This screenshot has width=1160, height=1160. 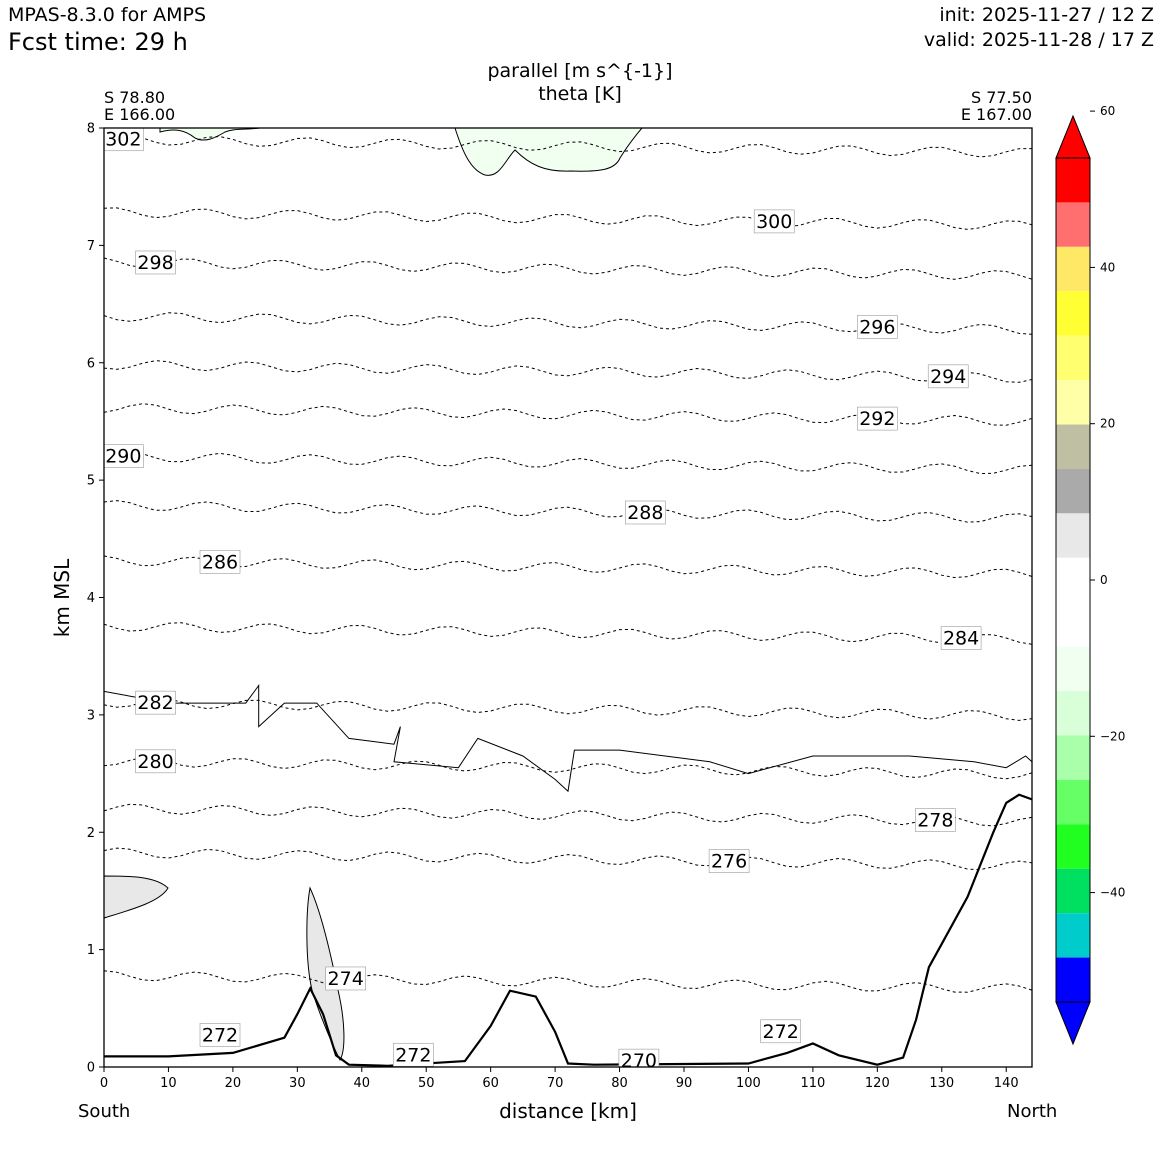 I want to click on svg-text: 284, so click(x=961, y=639).